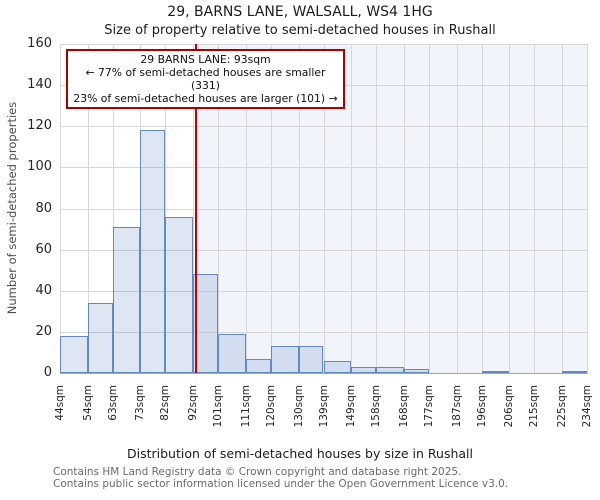 The image size is (600, 500). I want to click on x-tick-label: 82sqm, so click(165, 403).